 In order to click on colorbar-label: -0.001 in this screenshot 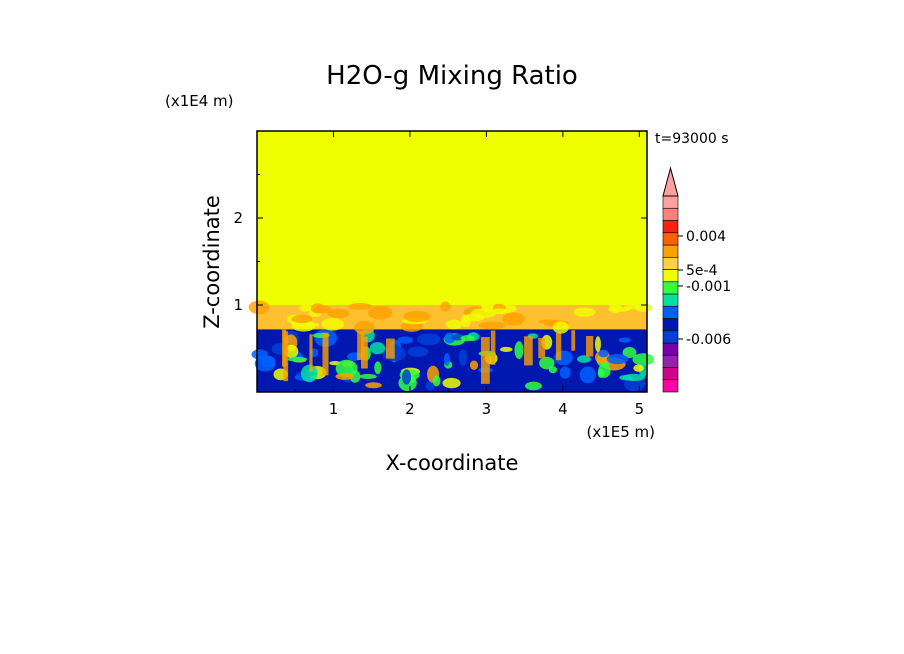, I will do `click(708, 287)`.